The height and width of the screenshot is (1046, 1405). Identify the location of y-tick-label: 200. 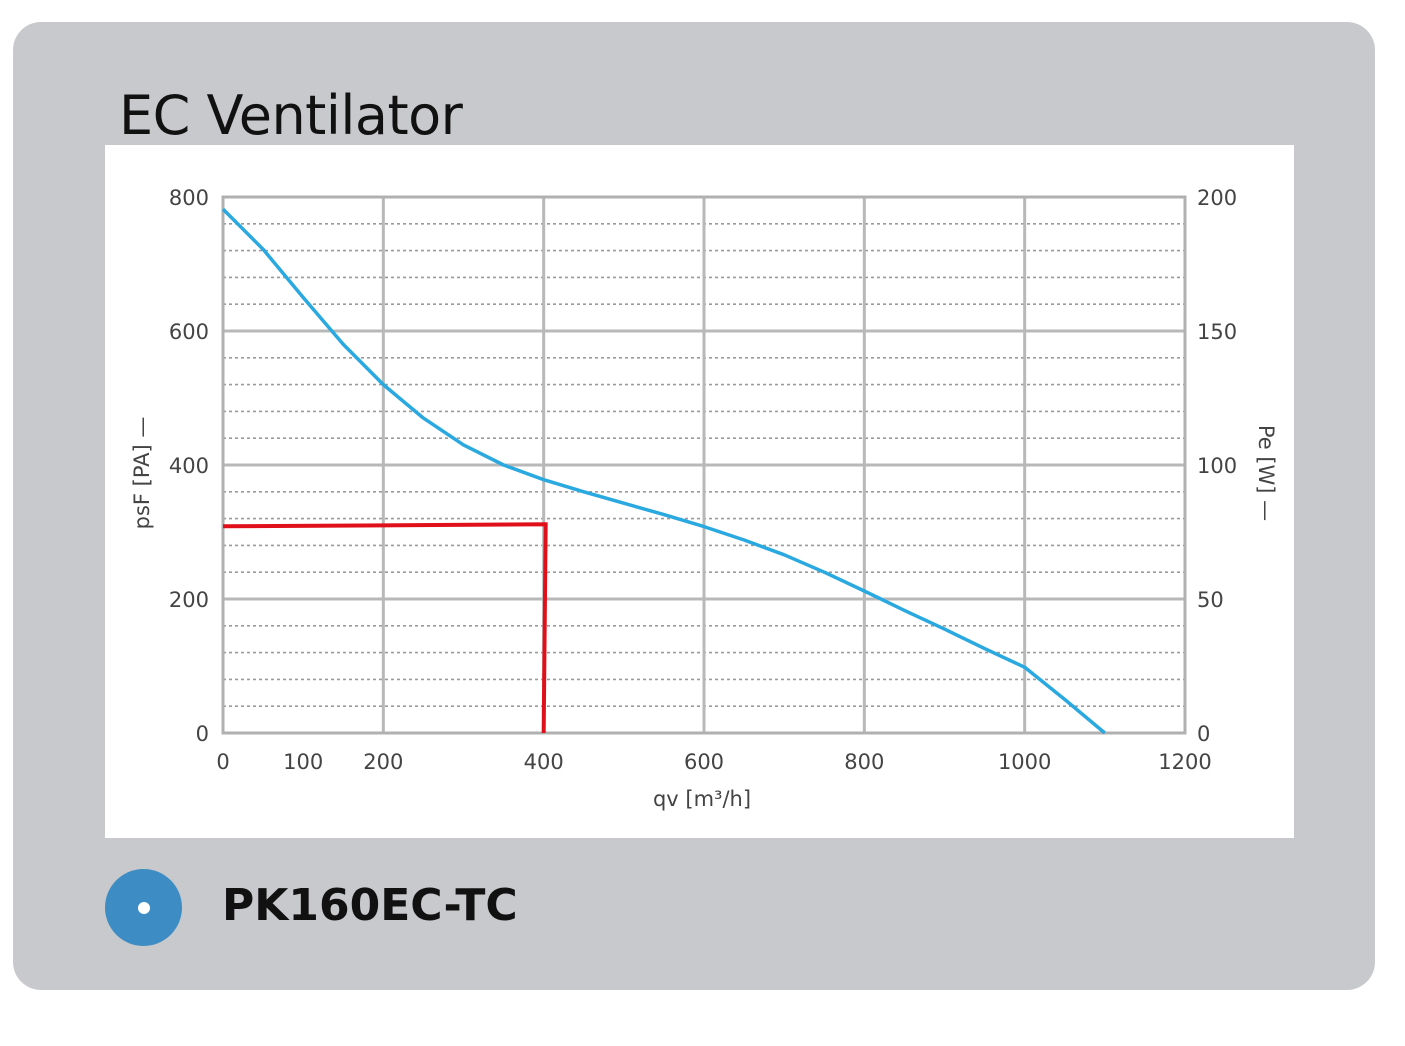
(189, 600).